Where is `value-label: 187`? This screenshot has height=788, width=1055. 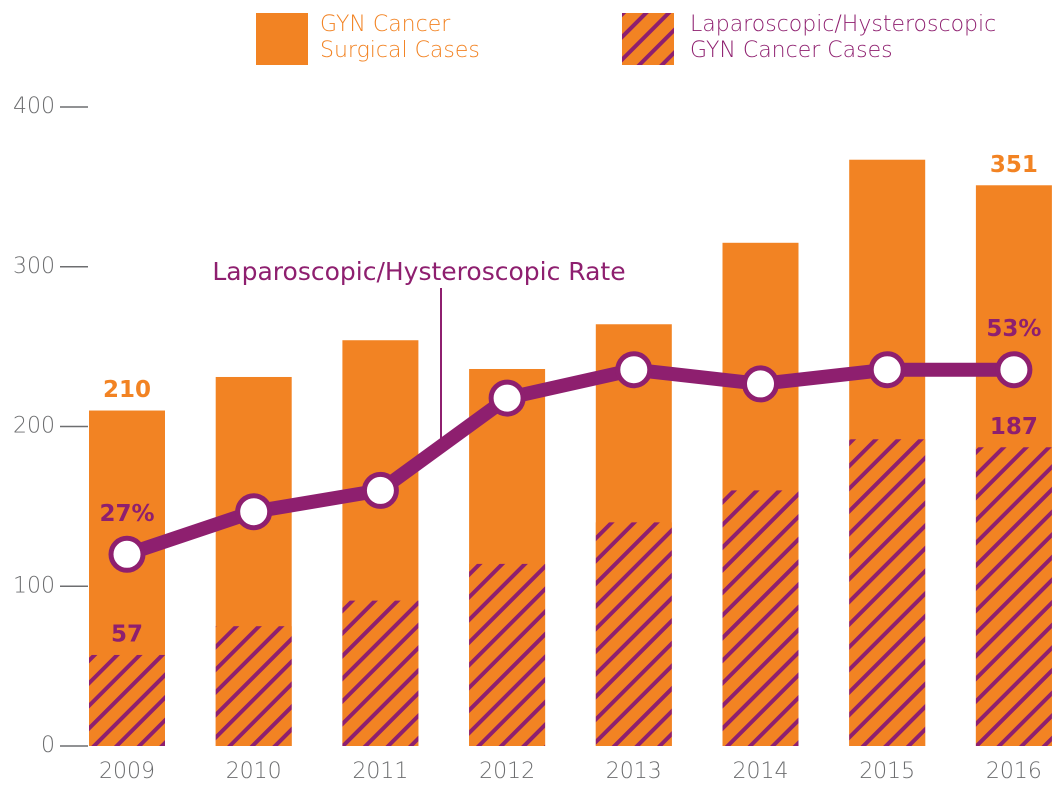
value-label: 187 is located at coordinates (1014, 427).